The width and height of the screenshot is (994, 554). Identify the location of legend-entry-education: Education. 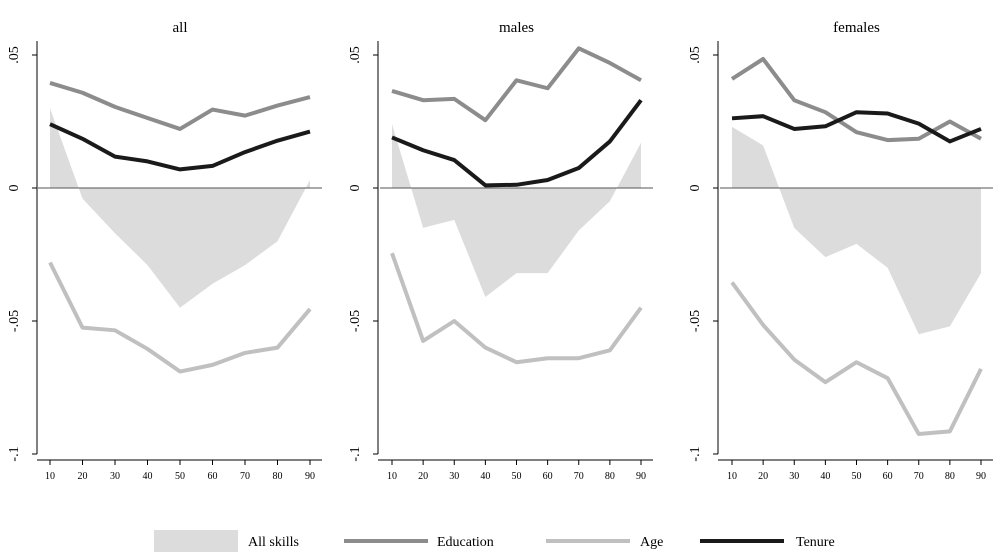
(419, 542).